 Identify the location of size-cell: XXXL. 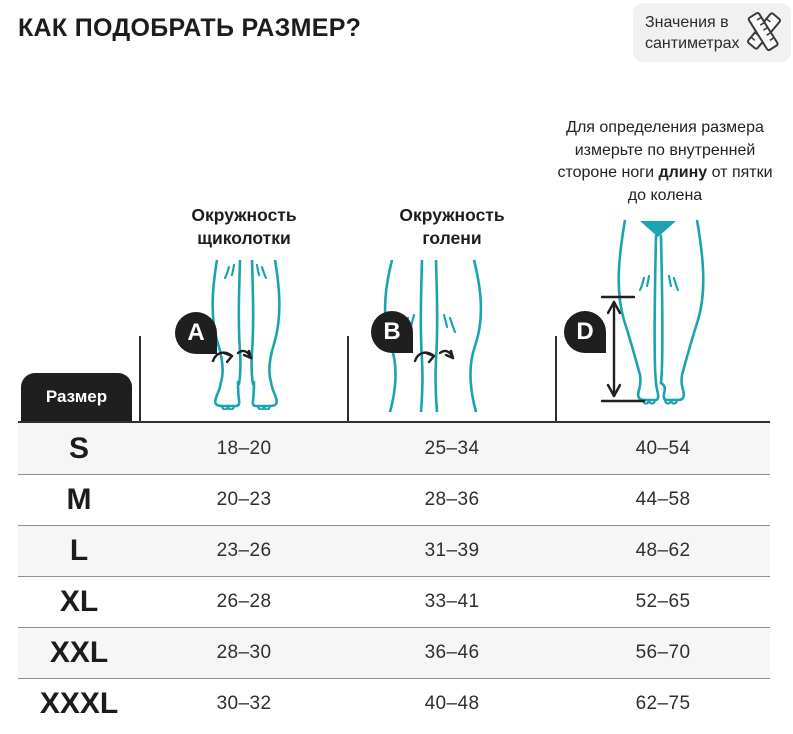
(79, 703).